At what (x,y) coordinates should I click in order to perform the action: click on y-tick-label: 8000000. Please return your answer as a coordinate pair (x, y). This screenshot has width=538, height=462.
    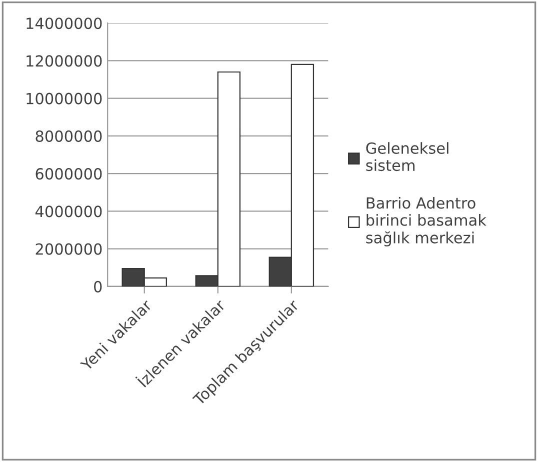
    Looking at the image, I should click on (69, 136).